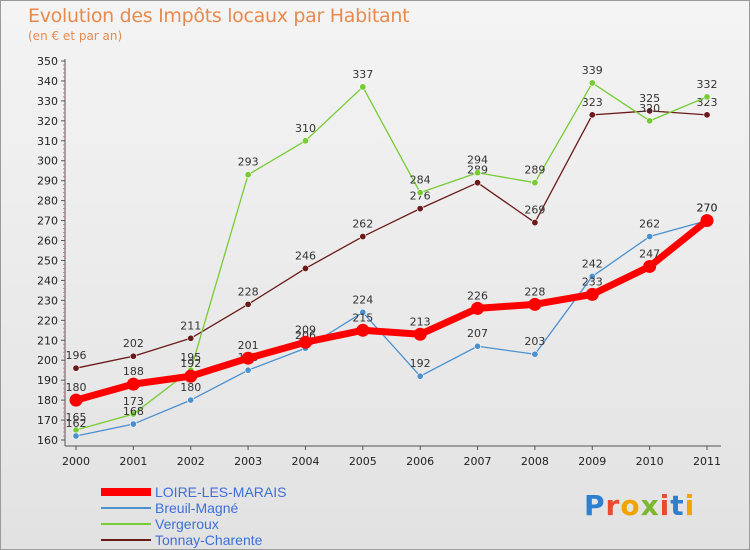  What do you see at coordinates (47, 340) in the screenshot?
I see `y-tick-label: 210` at bounding box center [47, 340].